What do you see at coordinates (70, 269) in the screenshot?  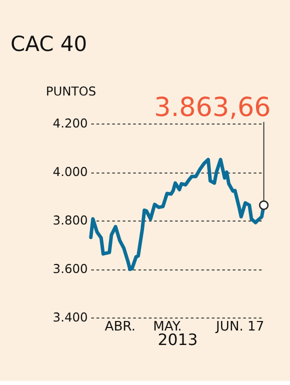 I see `y-tick-label: 3.600` at bounding box center [70, 269].